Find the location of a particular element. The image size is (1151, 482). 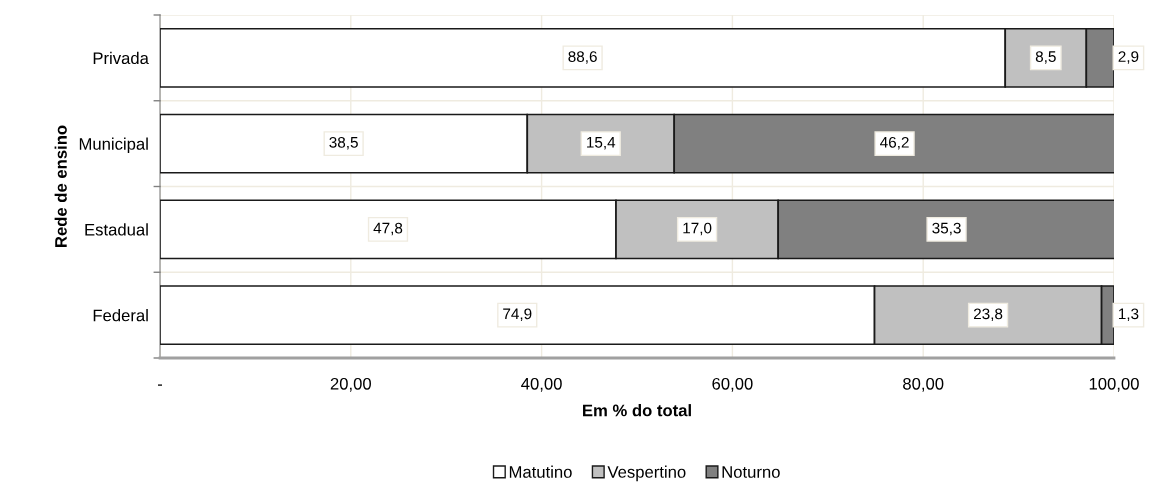

x-tick-label: 40,00 is located at coordinates (541, 384).